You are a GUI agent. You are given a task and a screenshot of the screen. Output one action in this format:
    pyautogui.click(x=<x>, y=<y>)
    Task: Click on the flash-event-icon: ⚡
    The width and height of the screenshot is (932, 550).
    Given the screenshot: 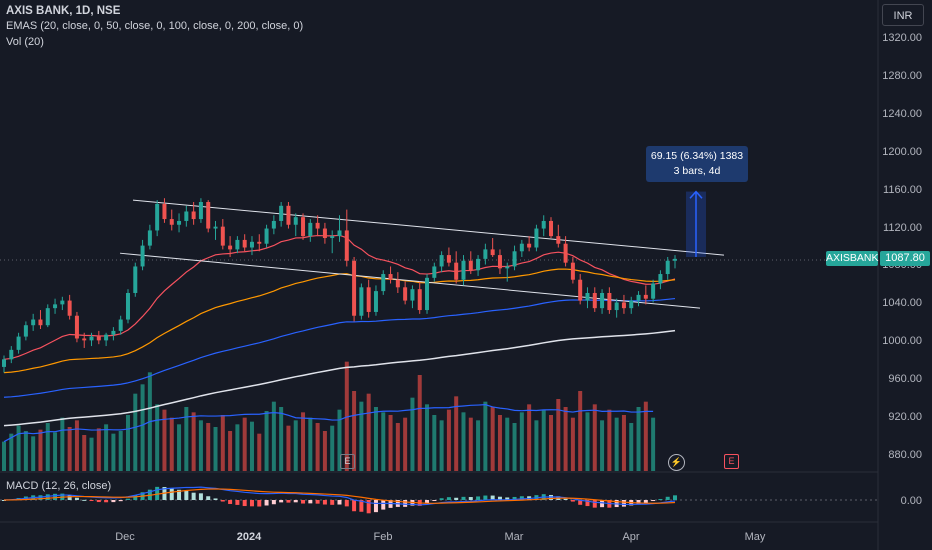 What is the action you would take?
    pyautogui.click(x=676, y=462)
    